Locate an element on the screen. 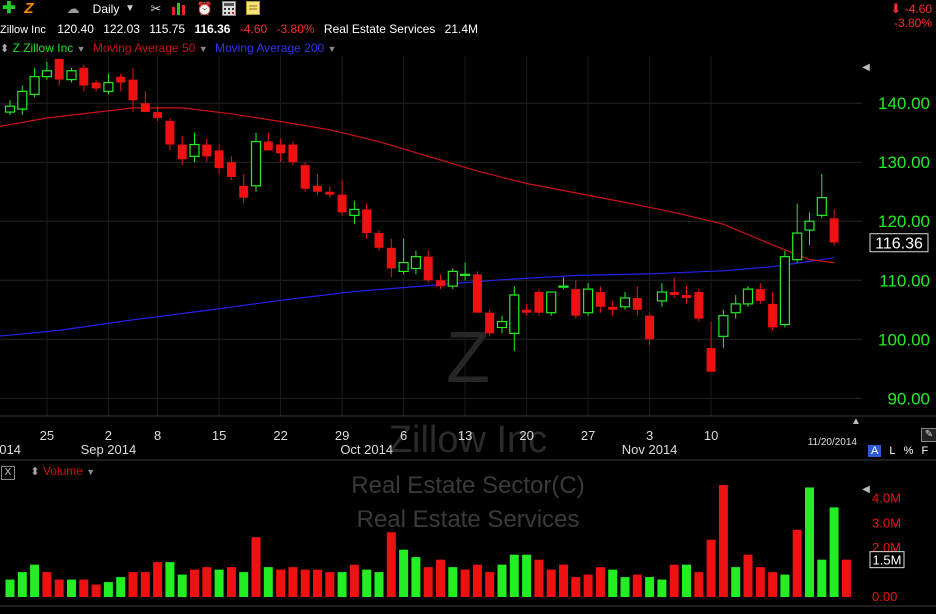  last-price-tag is located at coordinates (899, 243).